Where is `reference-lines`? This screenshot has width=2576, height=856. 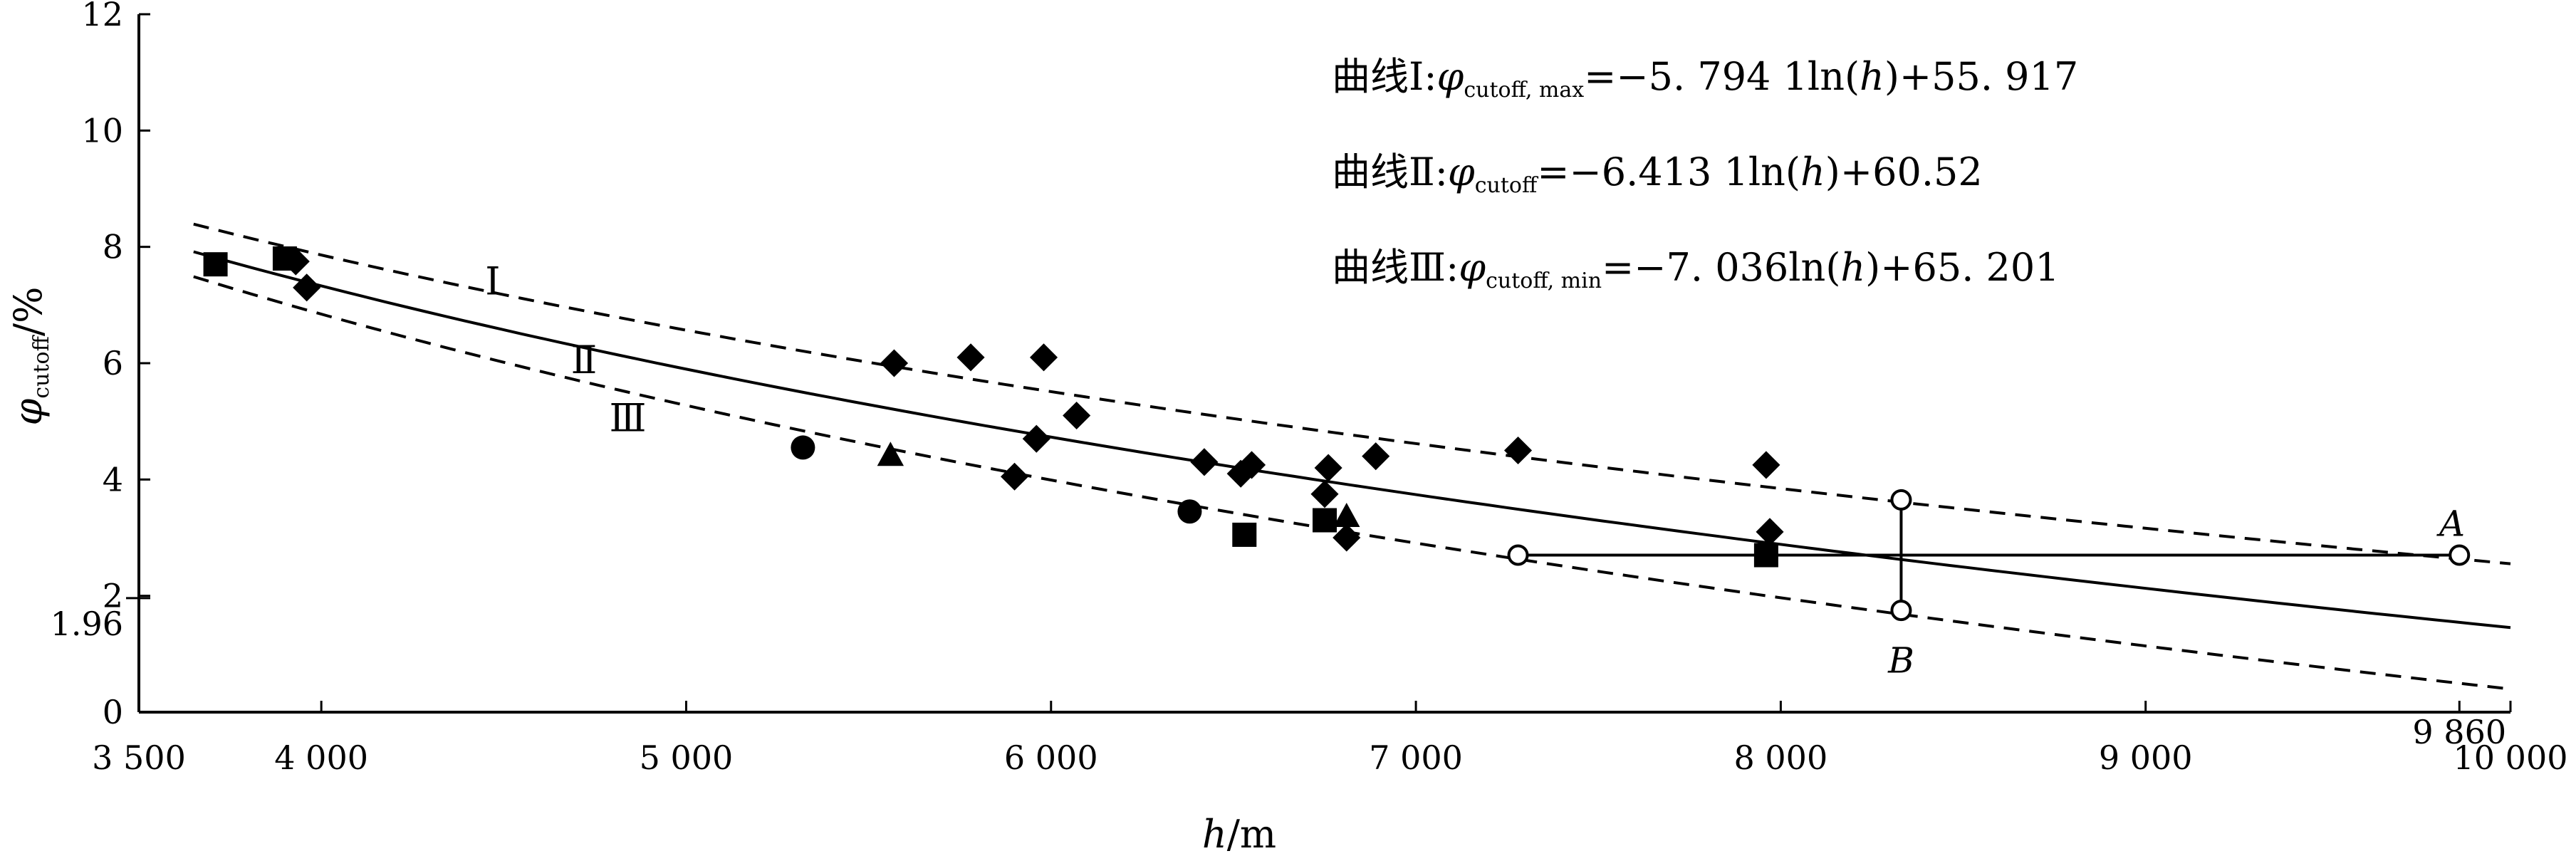
reference-lines is located at coordinates (1989, 555).